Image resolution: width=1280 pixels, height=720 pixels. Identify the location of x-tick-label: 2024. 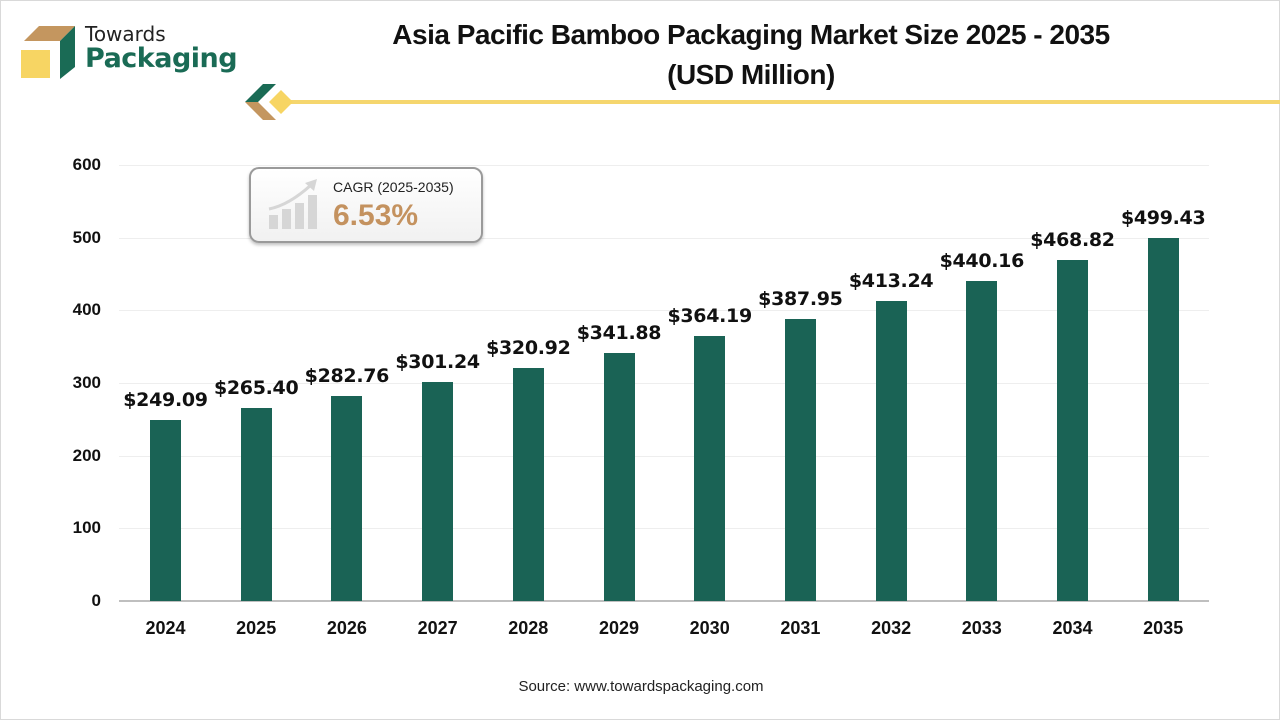
(165, 628).